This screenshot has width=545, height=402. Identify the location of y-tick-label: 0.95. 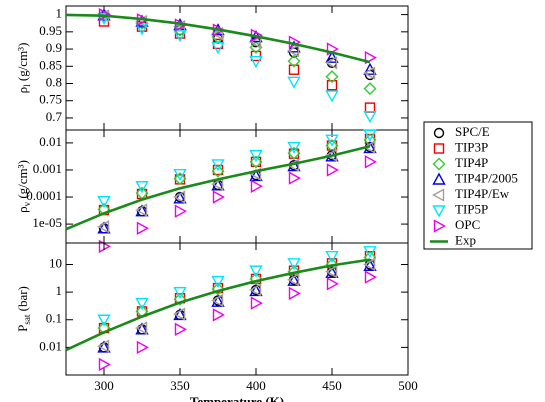
(50, 30).